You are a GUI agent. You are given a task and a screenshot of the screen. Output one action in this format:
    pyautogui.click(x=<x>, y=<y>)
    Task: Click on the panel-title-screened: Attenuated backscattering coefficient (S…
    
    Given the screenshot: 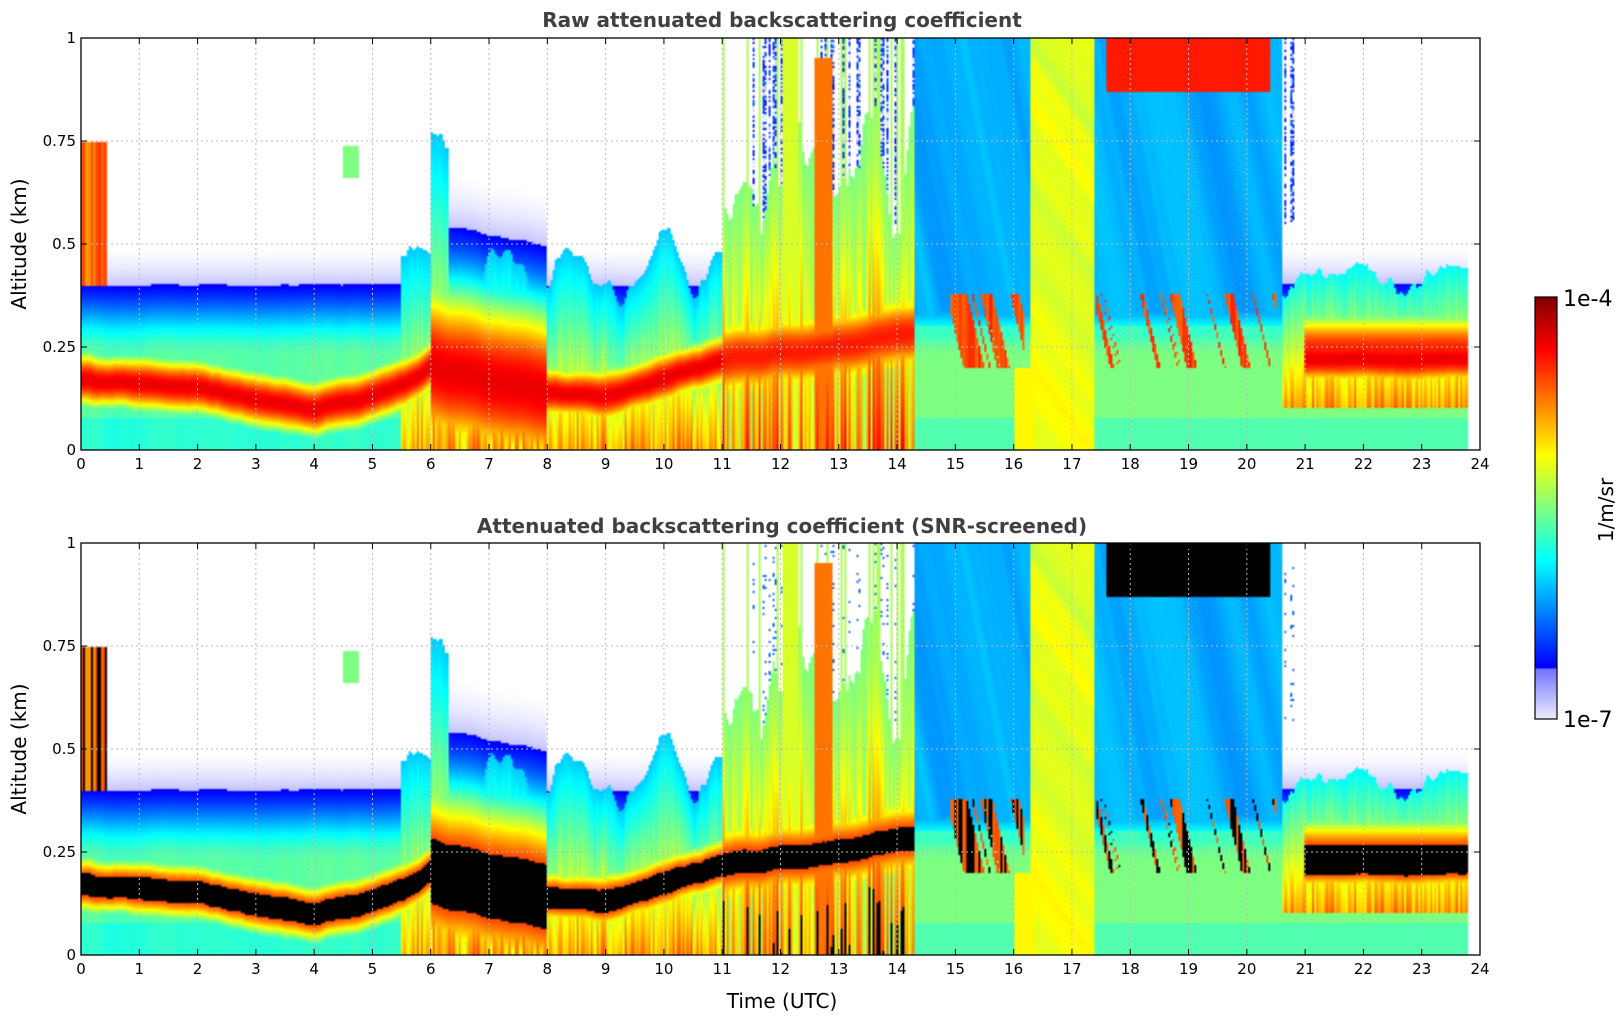 What is the action you would take?
    pyautogui.click(x=782, y=526)
    